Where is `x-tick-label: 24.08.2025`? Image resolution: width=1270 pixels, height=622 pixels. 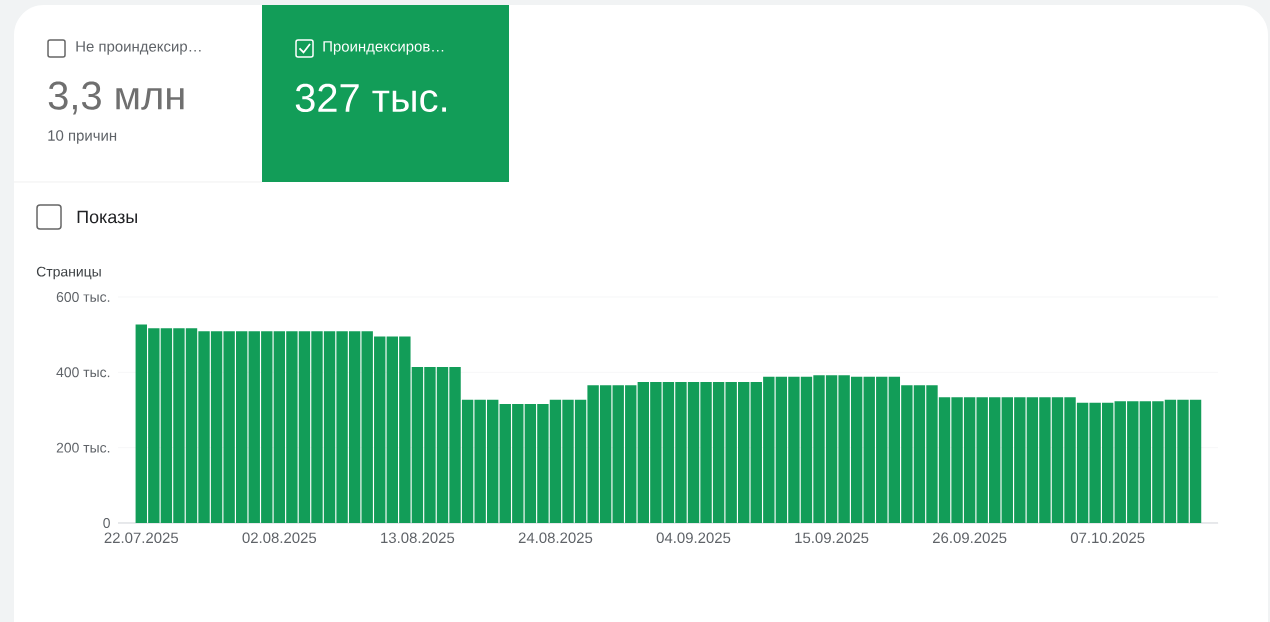 x-tick-label: 24.08.2025 is located at coordinates (555, 538).